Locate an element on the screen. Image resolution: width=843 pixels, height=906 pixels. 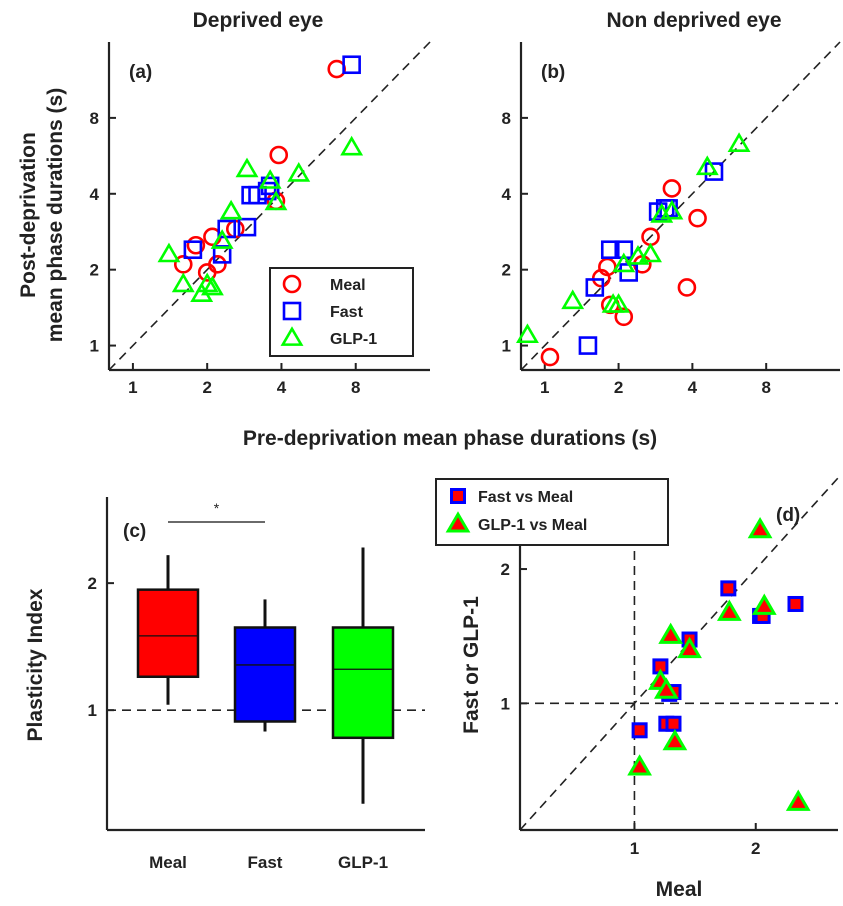
box-meal is located at coordinates (168, 630).